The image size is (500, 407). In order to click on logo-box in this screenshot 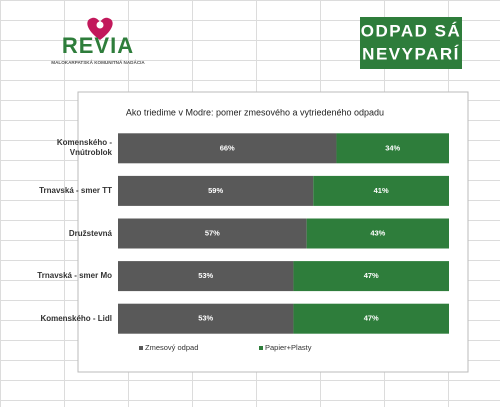, I will do `click(411, 43)`.